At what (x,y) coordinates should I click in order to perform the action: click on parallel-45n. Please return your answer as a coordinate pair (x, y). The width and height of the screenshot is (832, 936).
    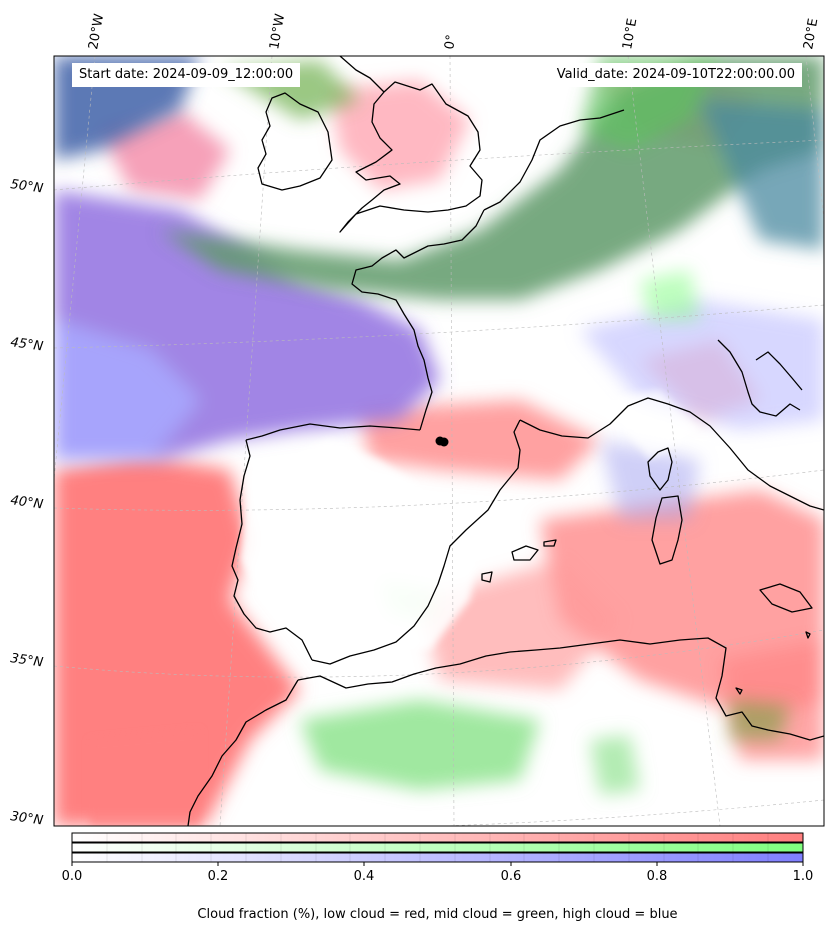
    Looking at the image, I should click on (439, 326).